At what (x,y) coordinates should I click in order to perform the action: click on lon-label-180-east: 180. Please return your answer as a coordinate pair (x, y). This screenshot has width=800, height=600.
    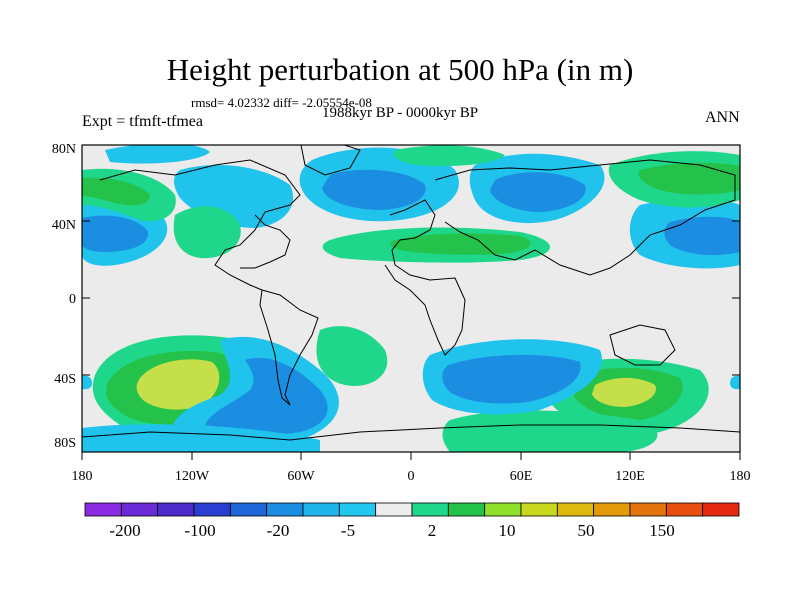
    Looking at the image, I should click on (740, 476).